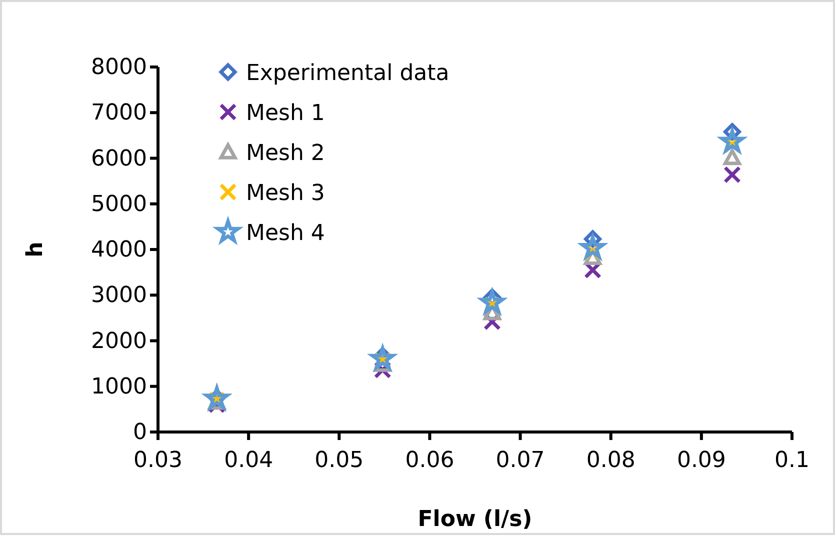 This screenshot has height=536, width=836. What do you see at coordinates (792, 461) in the screenshot?
I see `x-tick-label: 0.1` at bounding box center [792, 461].